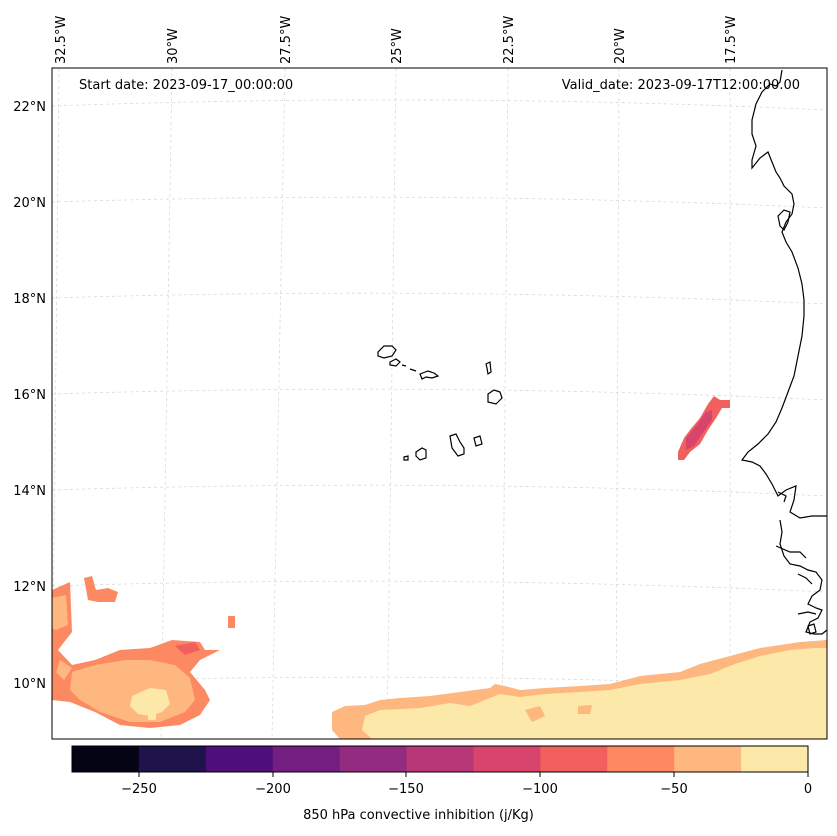  Describe the element at coordinates (558, 713) in the screenshot. I see `cin-region-south-orange-spot` at that location.